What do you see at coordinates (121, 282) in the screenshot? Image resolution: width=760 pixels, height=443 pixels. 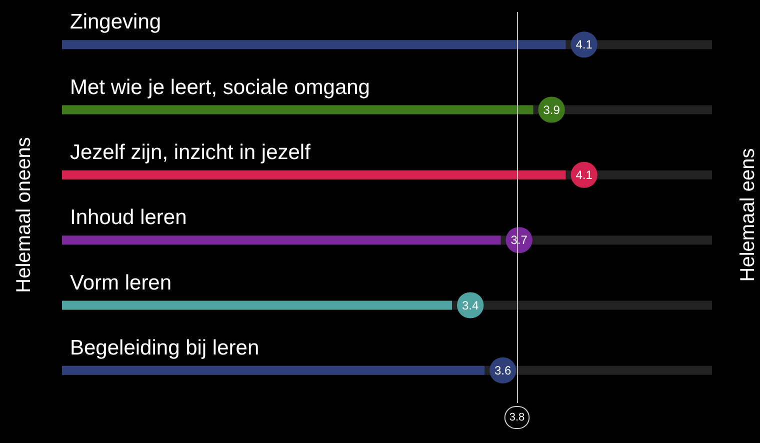 I see `y-tick-label: Vorm leren` at bounding box center [121, 282].